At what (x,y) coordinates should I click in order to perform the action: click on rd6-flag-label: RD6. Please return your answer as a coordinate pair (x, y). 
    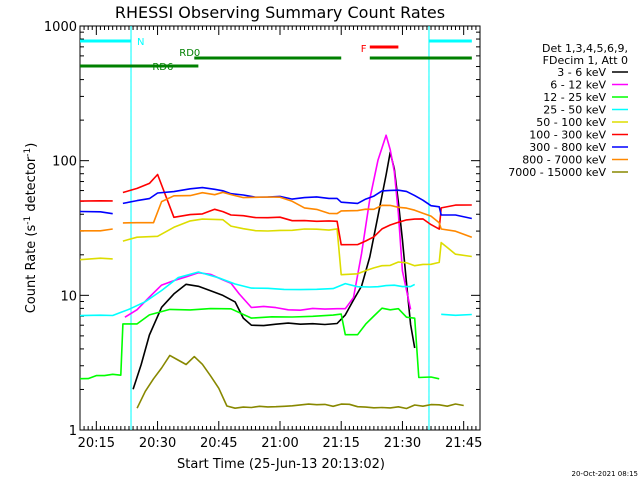
    Looking at the image, I should click on (162, 67).